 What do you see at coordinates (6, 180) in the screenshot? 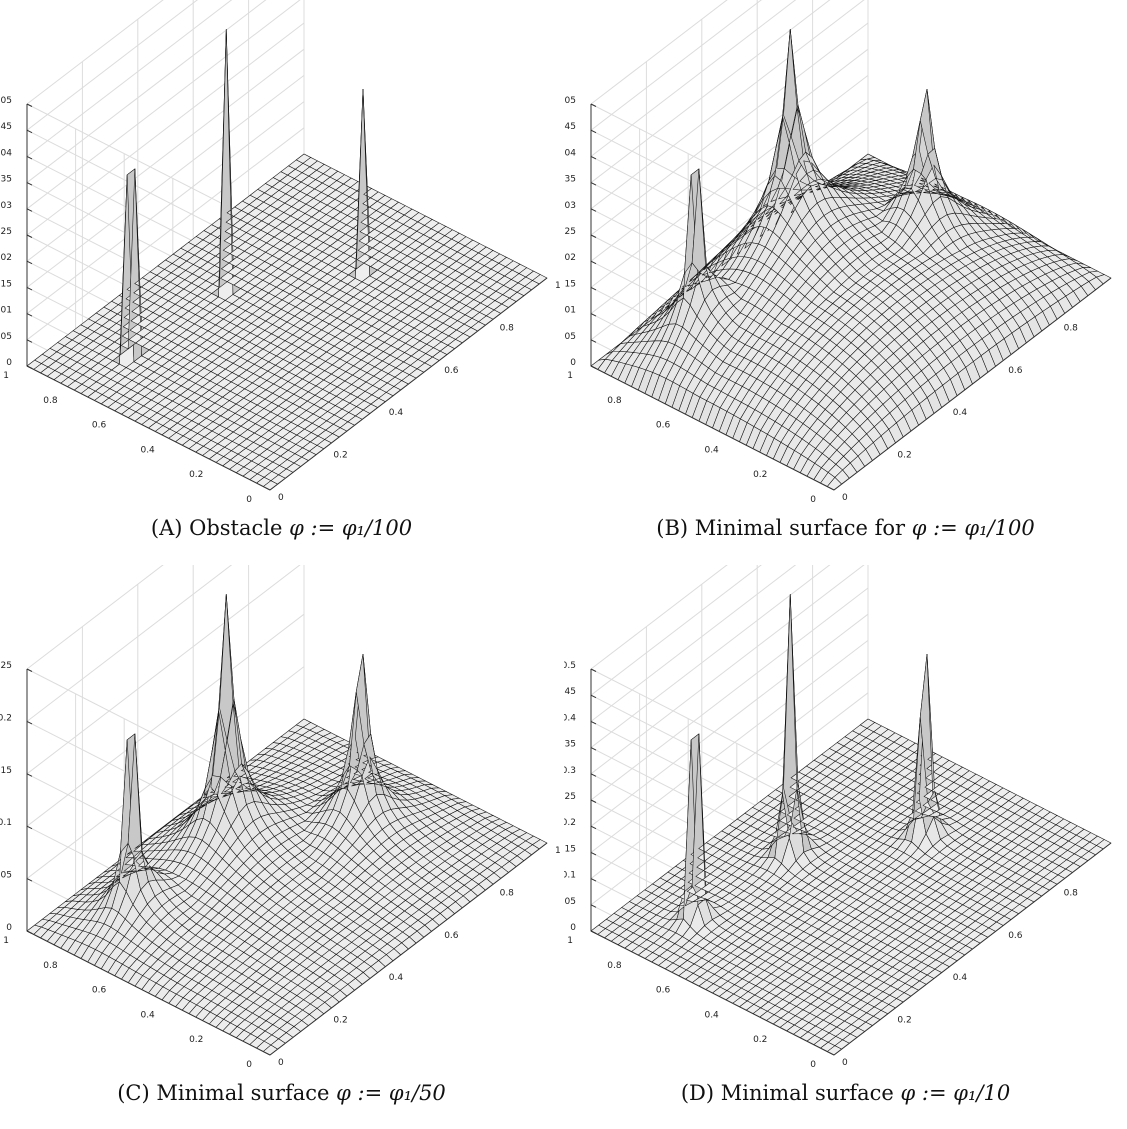
I see `z-tick-label: 0.035` at bounding box center [6, 180].